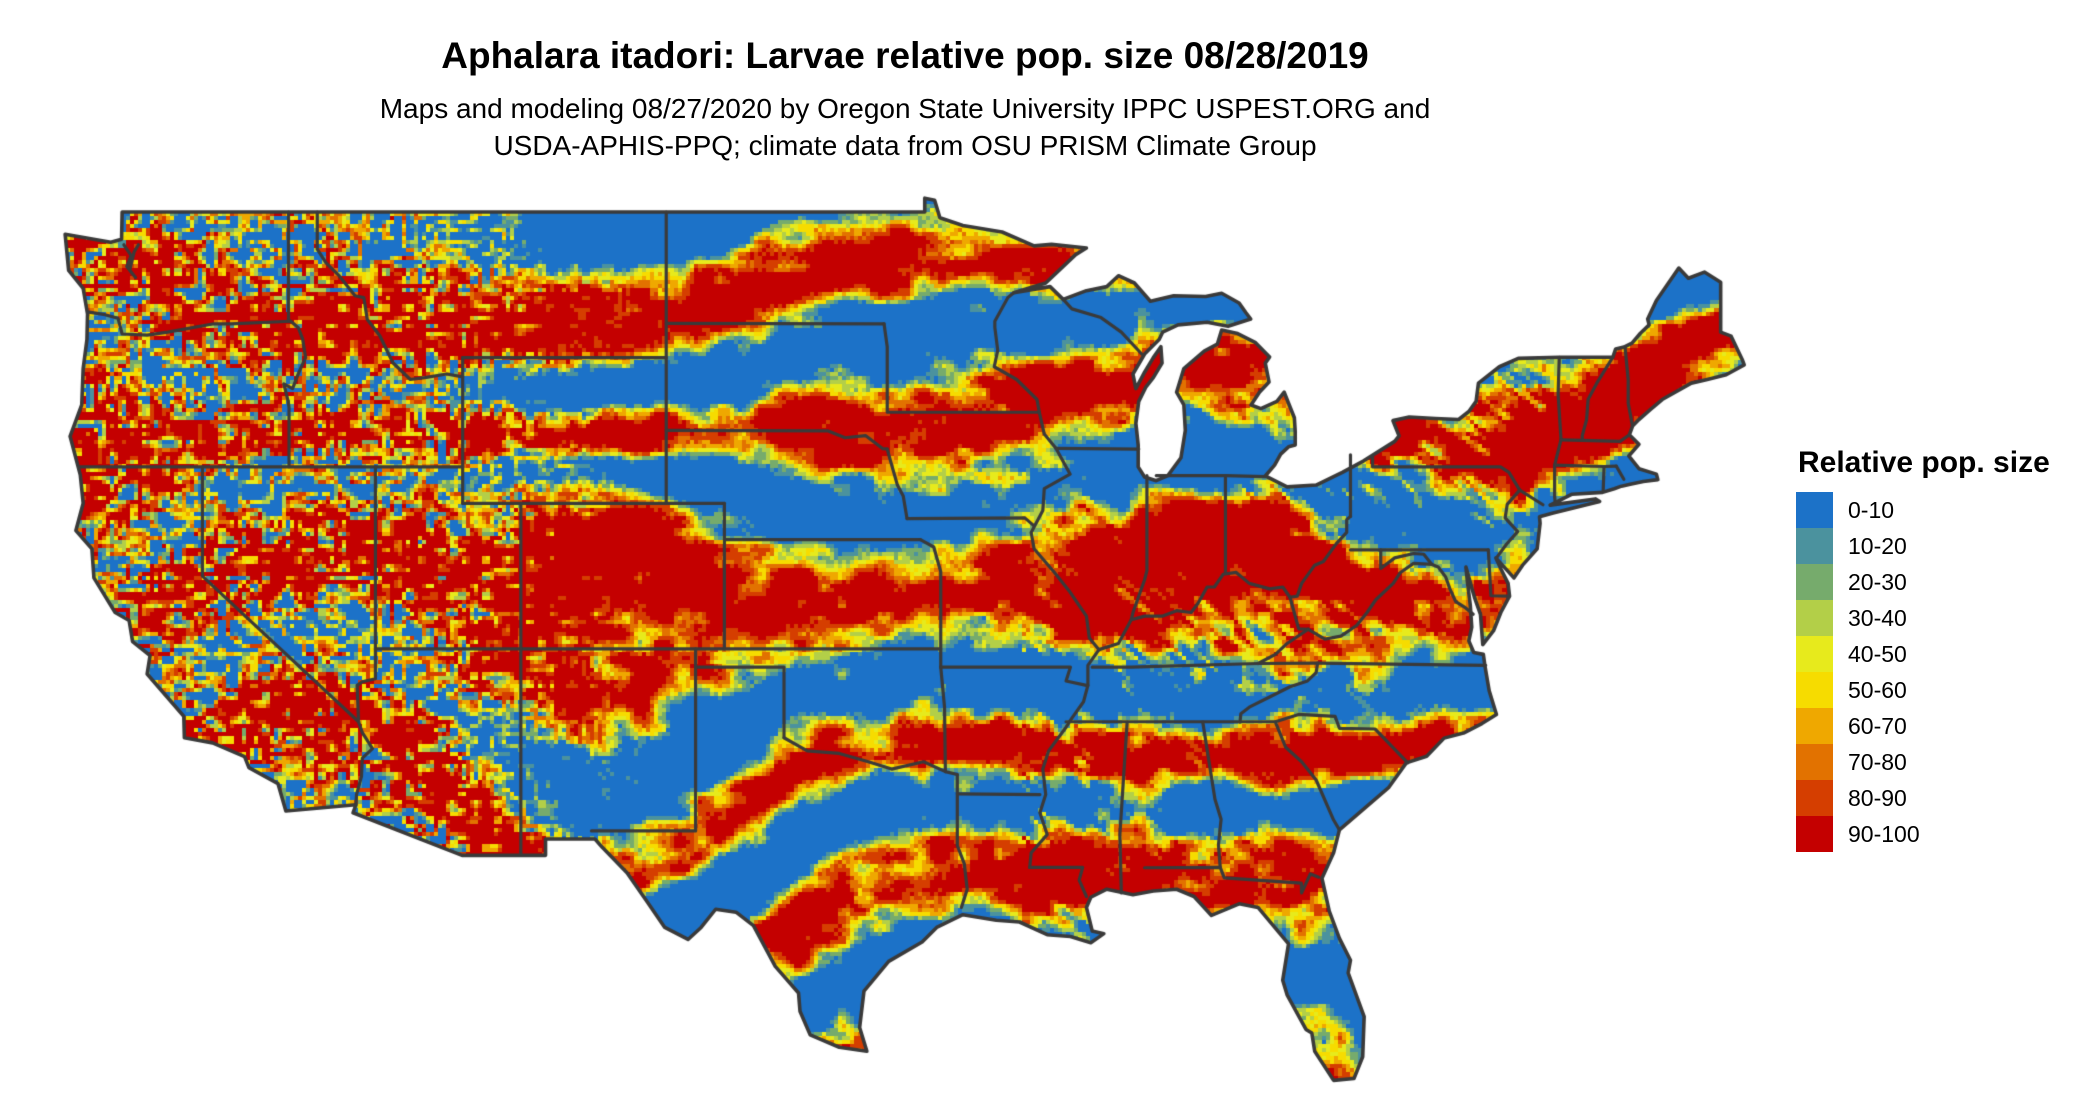 This screenshot has width=2100, height=1116. I want to click on legend-label: 70-80, so click(1877, 761).